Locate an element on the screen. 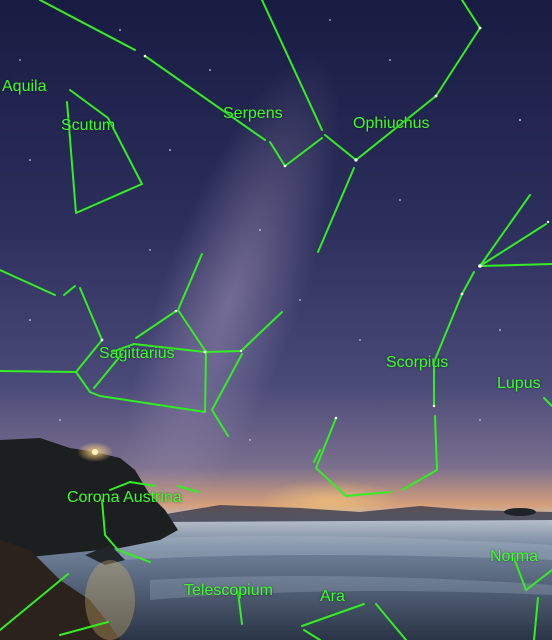  label-serpens: Serpens is located at coordinates (253, 114).